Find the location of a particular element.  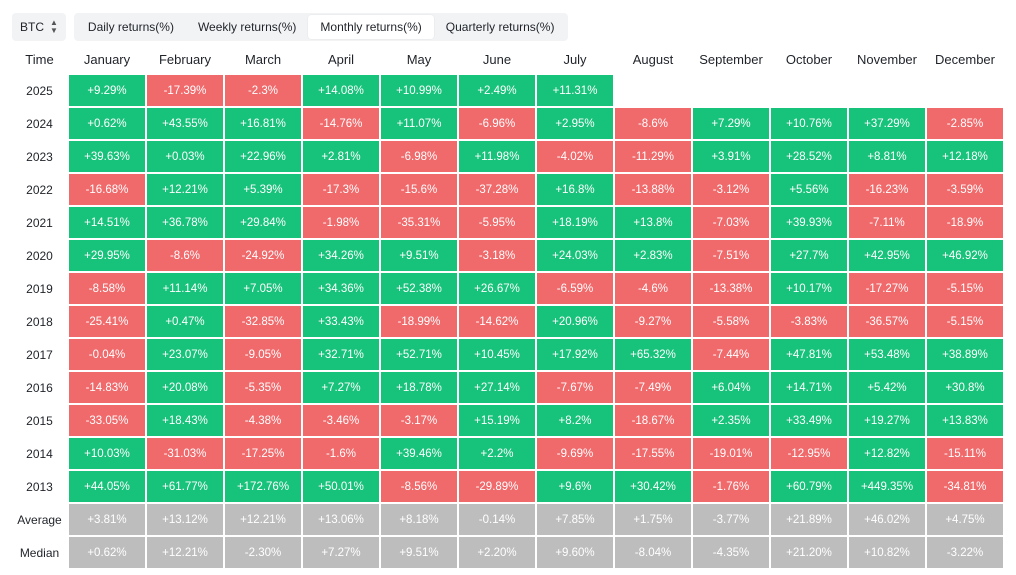

return-cell: +449.35% is located at coordinates (887, 486).